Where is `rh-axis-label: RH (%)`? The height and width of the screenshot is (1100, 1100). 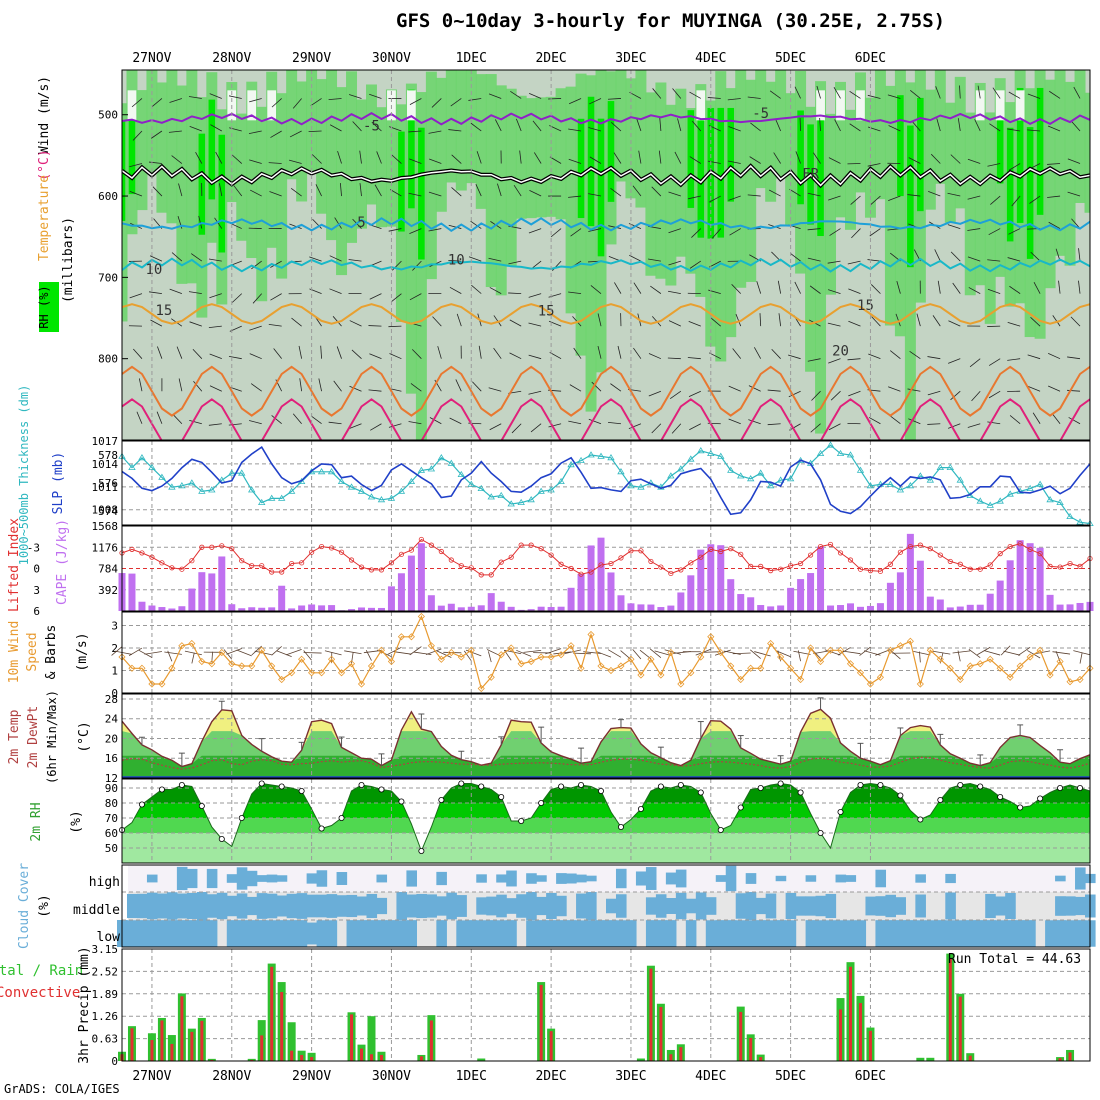 rh-axis-label: RH (%) is located at coordinates (44, 306).